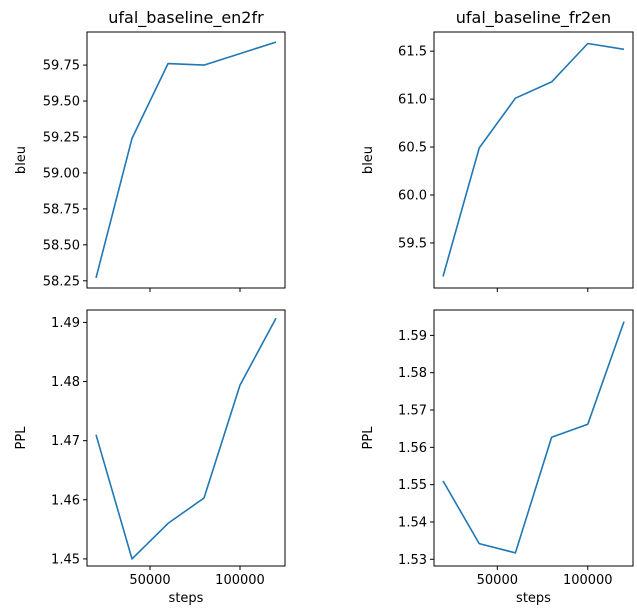  Describe the element at coordinates (412, 411) in the screenshot. I see `y-tick-label: 1.57` at that location.